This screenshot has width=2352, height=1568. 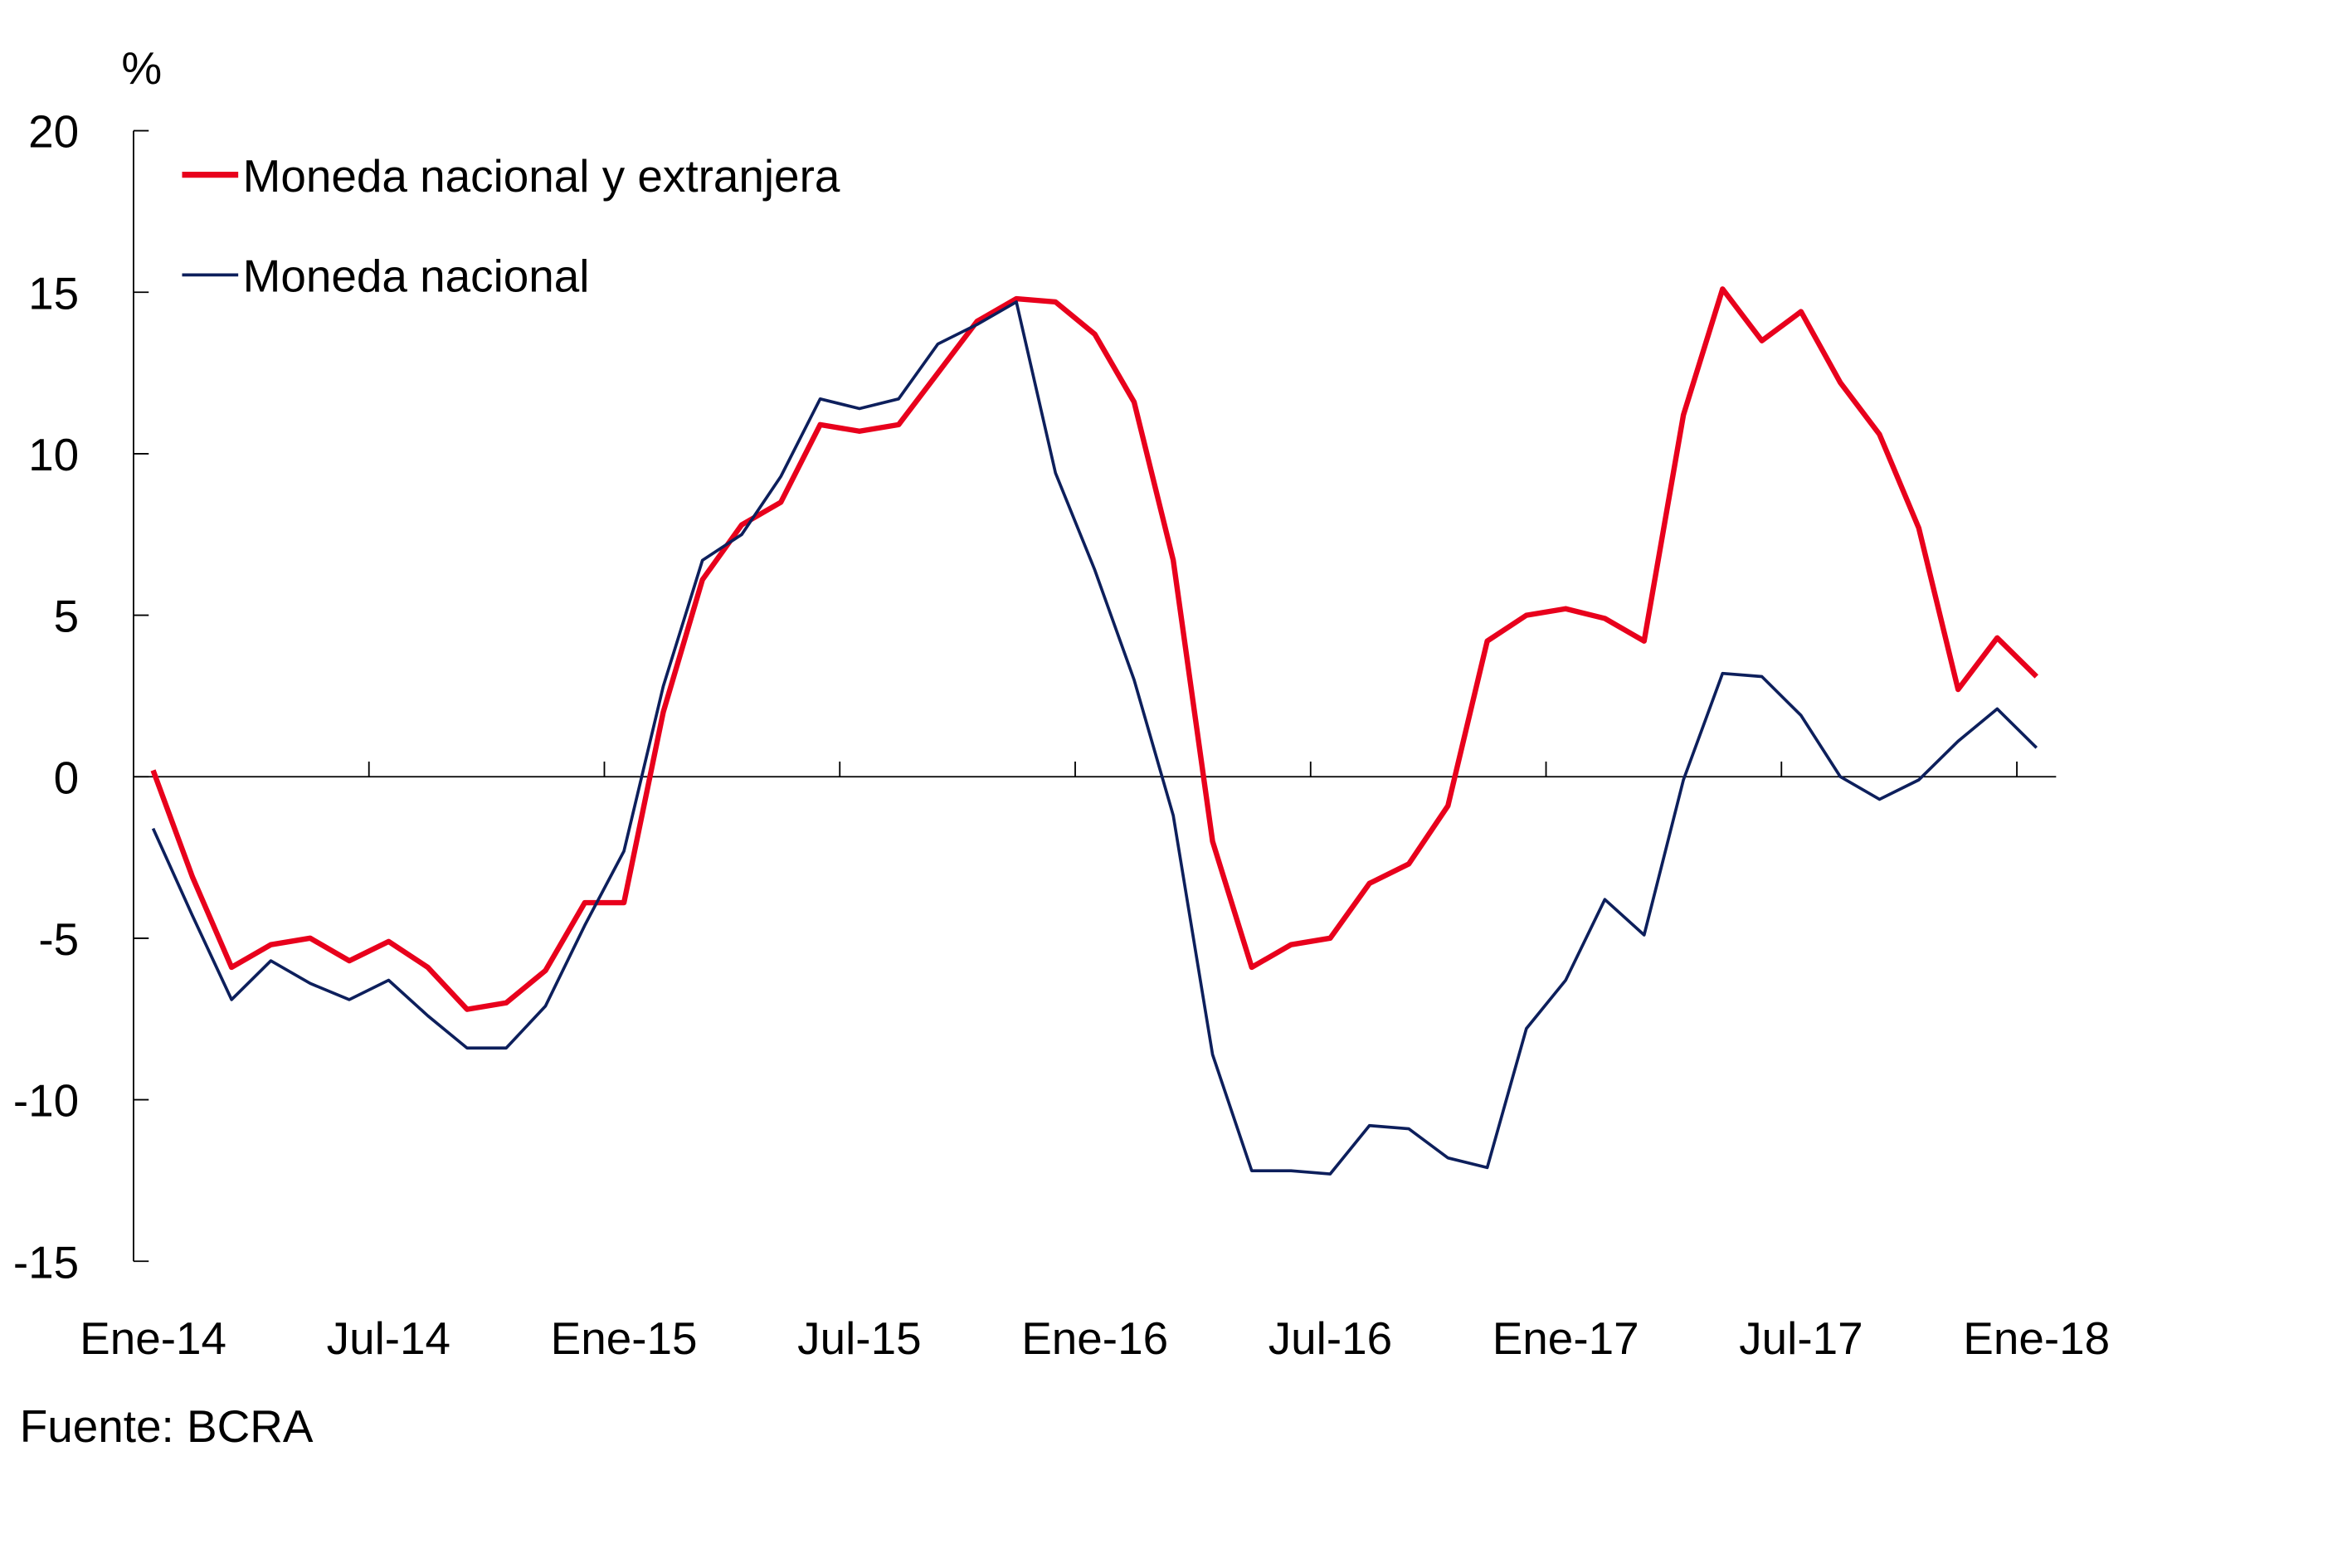 What do you see at coordinates (1330, 1338) in the screenshot?
I see `x-tick-label: Jul-16` at bounding box center [1330, 1338].